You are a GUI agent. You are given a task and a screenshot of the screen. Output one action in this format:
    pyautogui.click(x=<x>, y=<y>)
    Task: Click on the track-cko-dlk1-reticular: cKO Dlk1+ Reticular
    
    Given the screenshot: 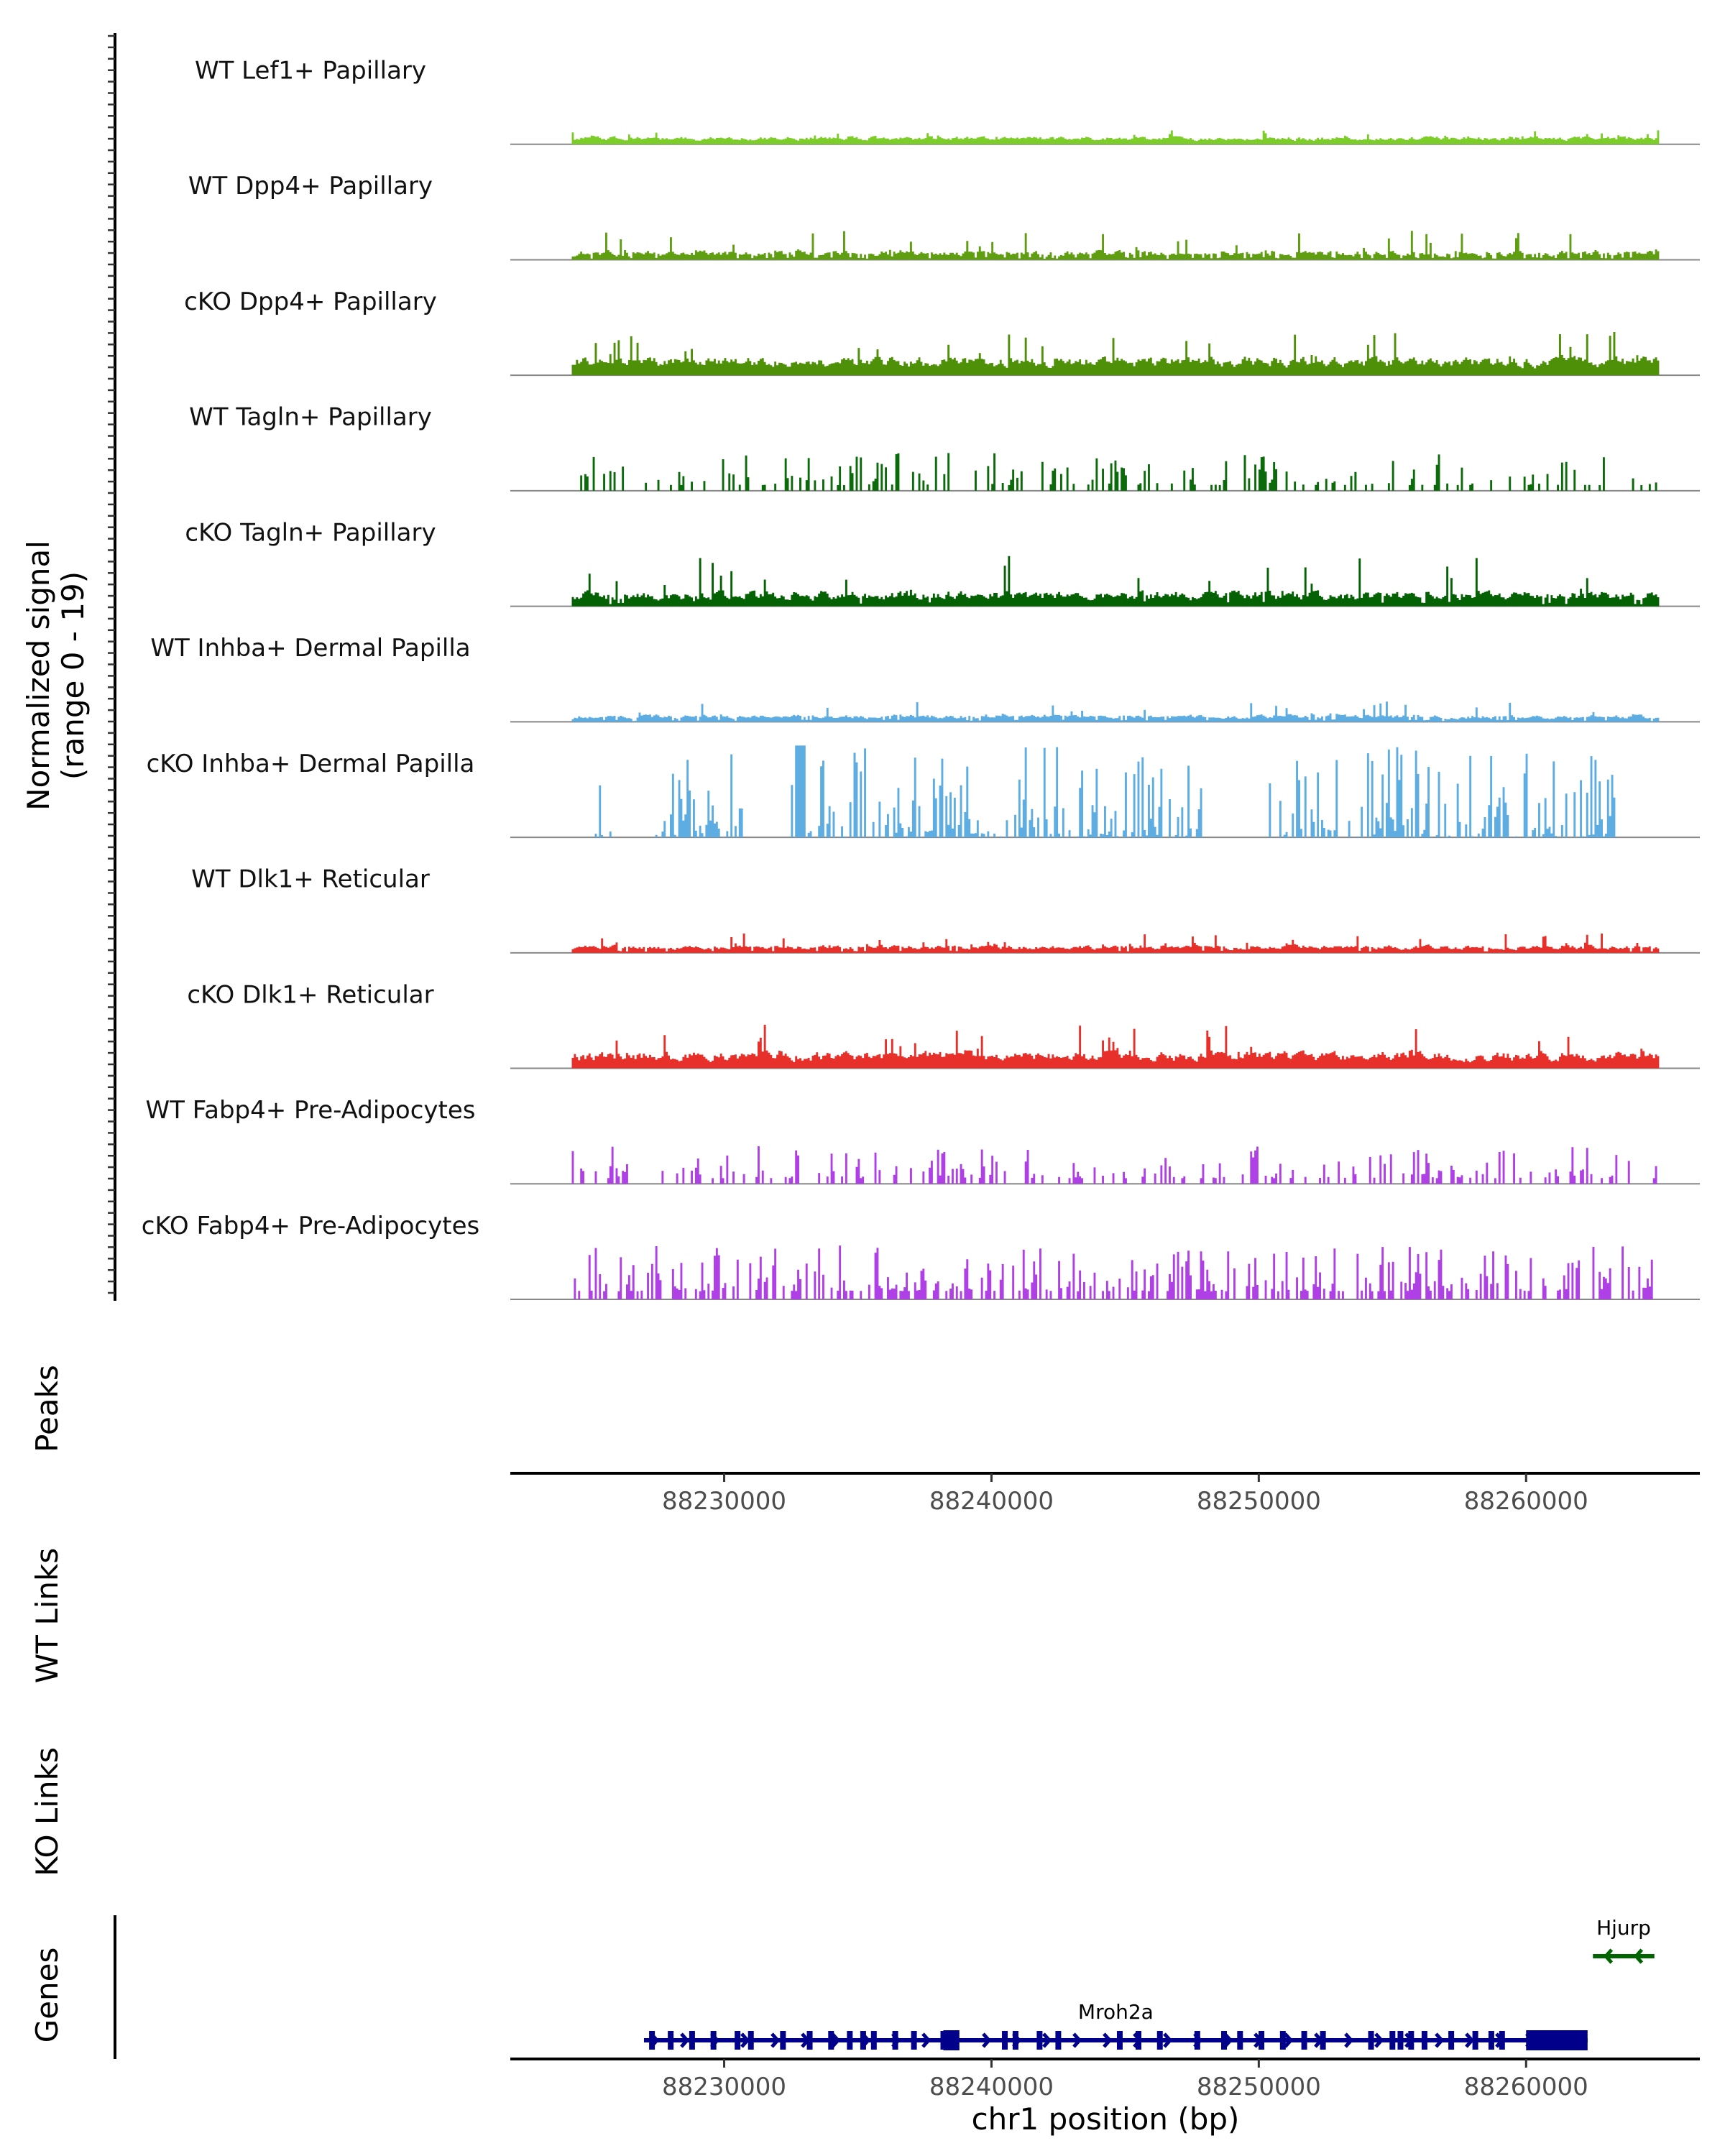 What is the action you would take?
    pyautogui.click(x=943, y=1024)
    